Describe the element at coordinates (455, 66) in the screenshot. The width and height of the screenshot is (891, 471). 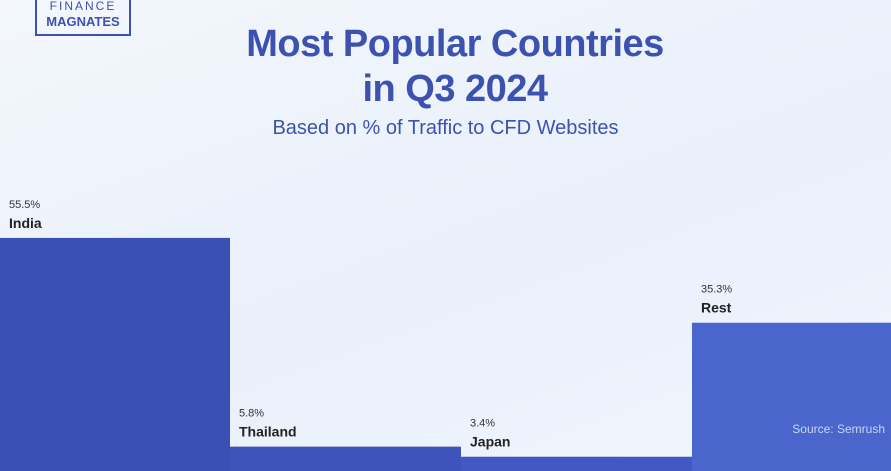
I see `chart-title: Most Popular Countries in Q3 2024` at that location.